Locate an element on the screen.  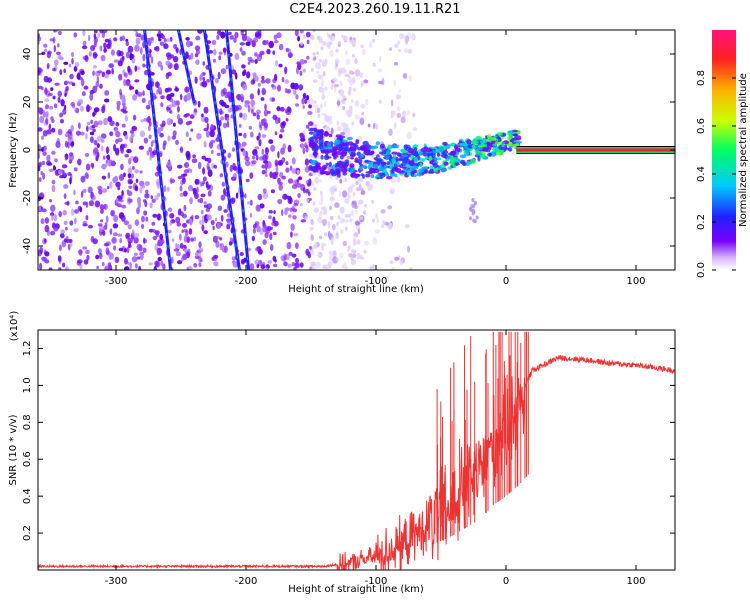
y-tick-label: 40 is located at coordinates (27, 54).